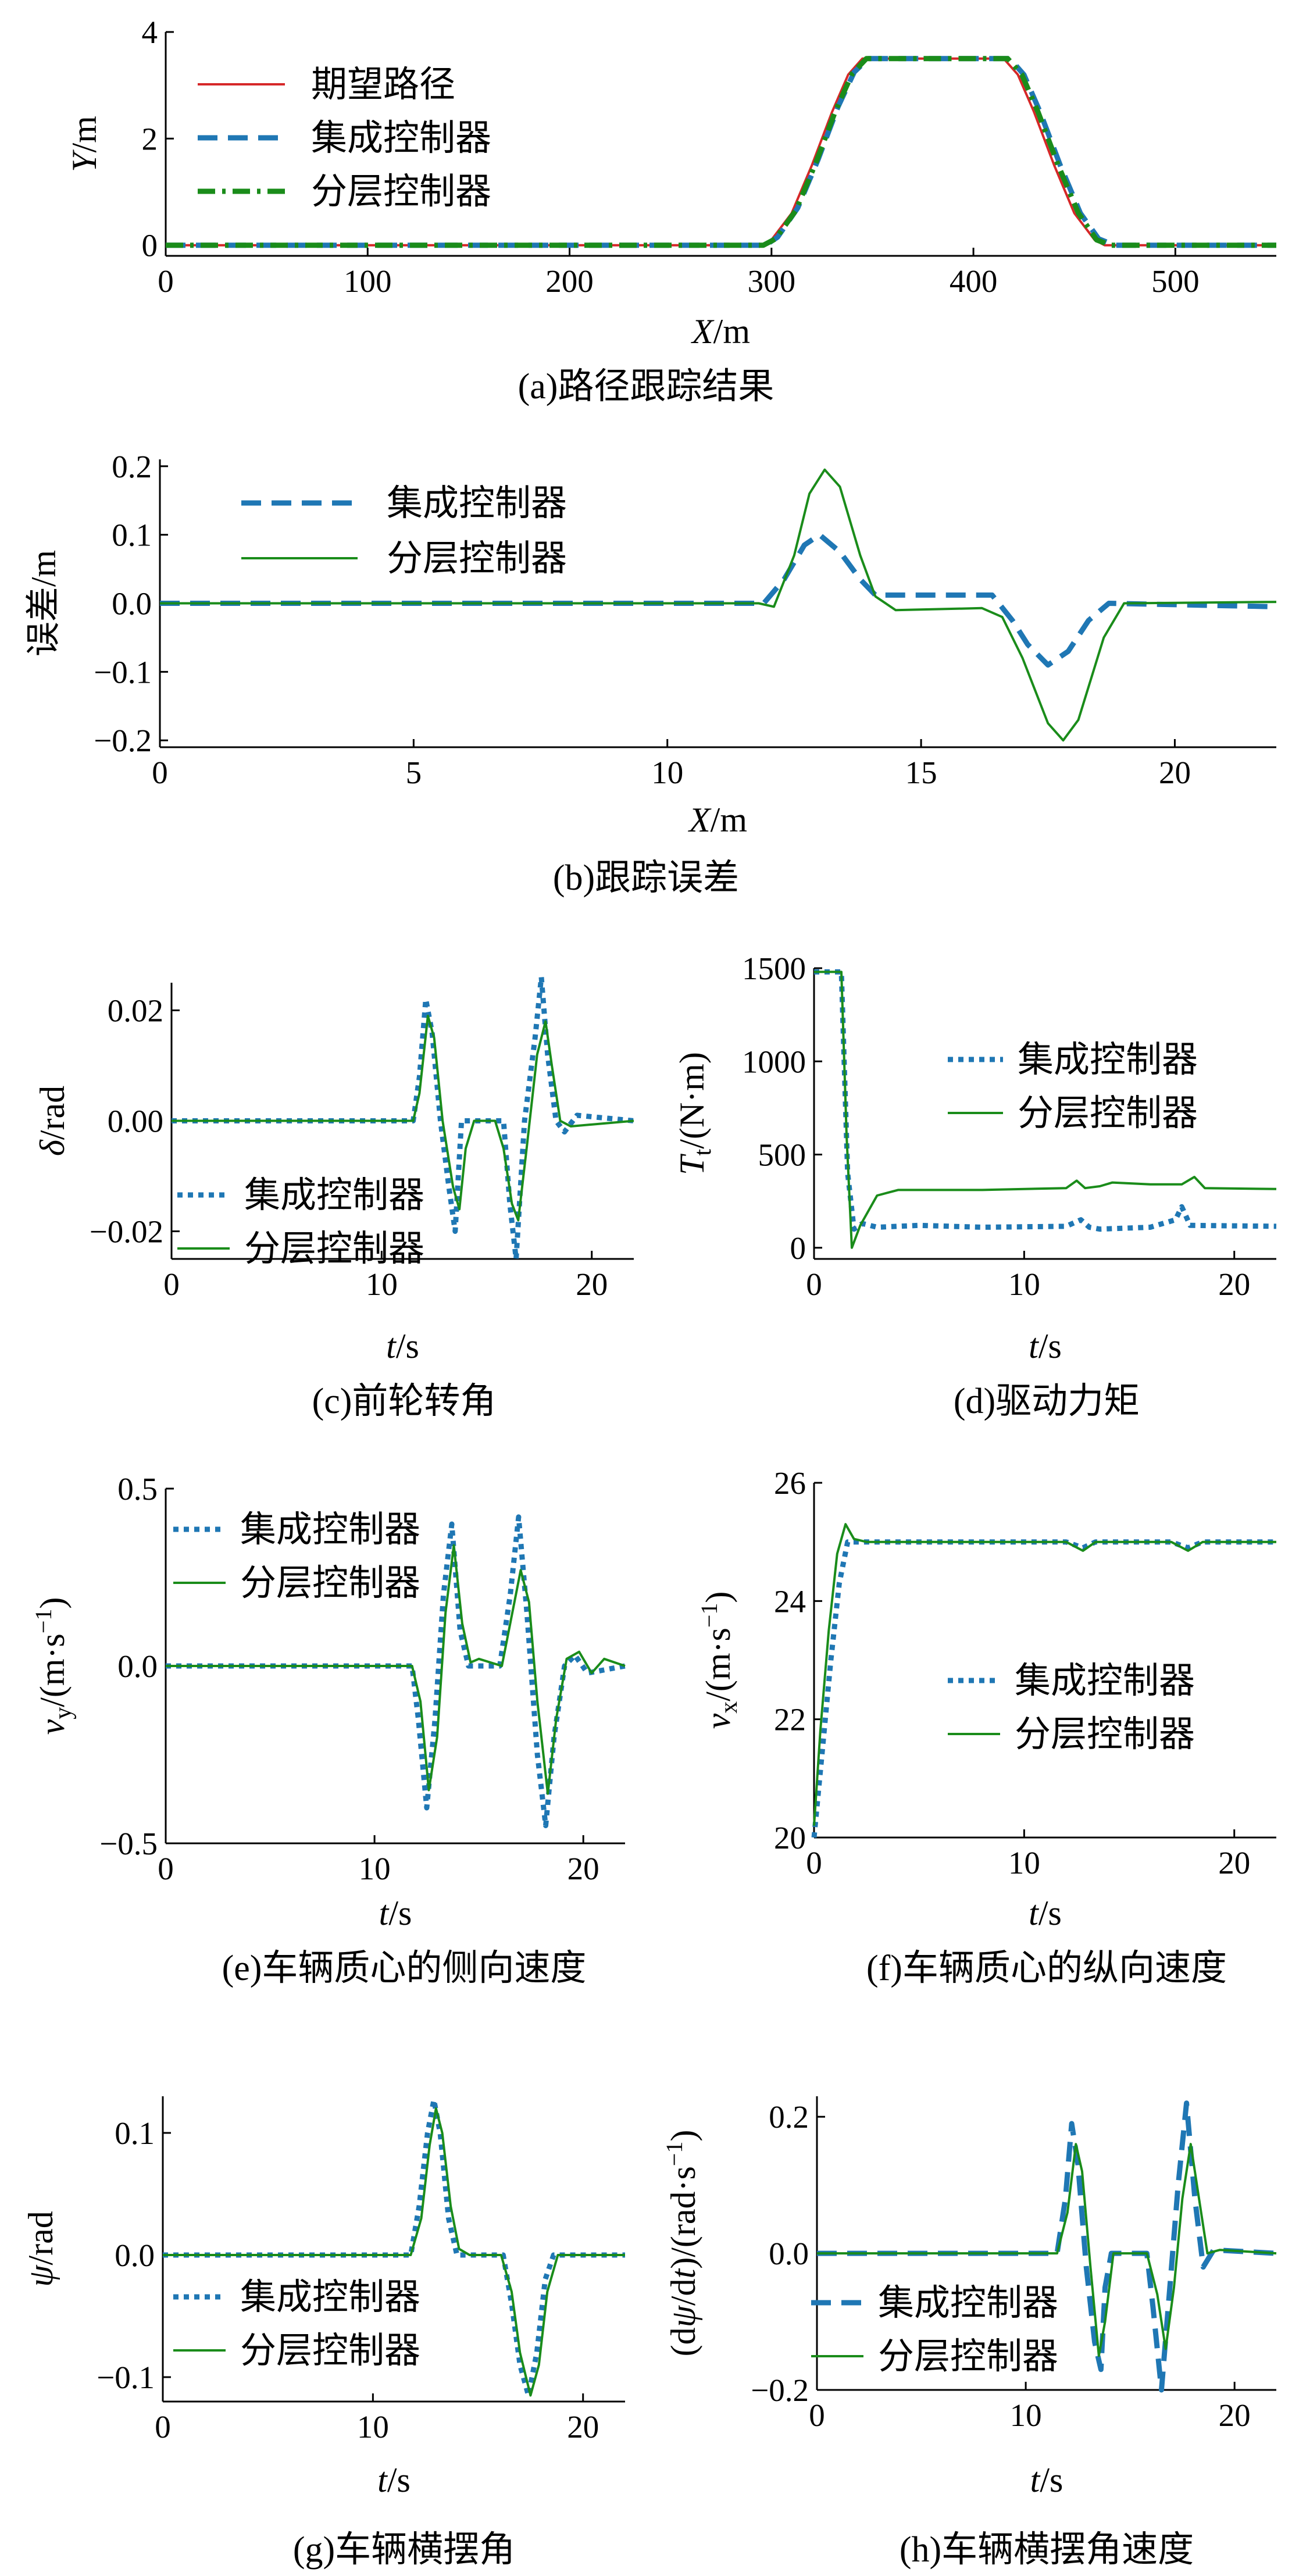 The height and width of the screenshot is (2576, 1292). Describe the element at coordinates (150, 139) in the screenshot. I see `y-tick-label: 2` at that location.